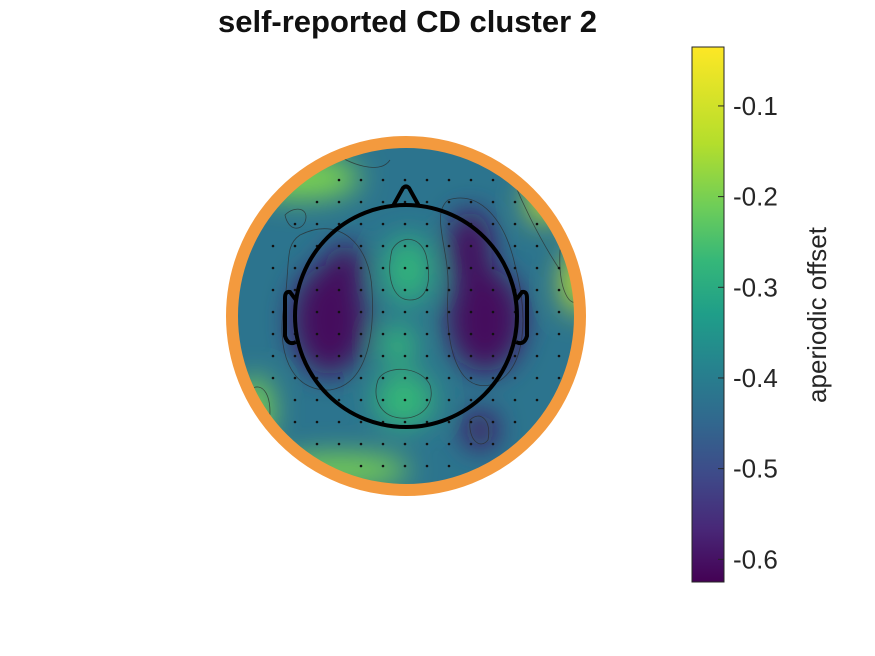  I want to click on right-ear-outline, so click(521, 317).